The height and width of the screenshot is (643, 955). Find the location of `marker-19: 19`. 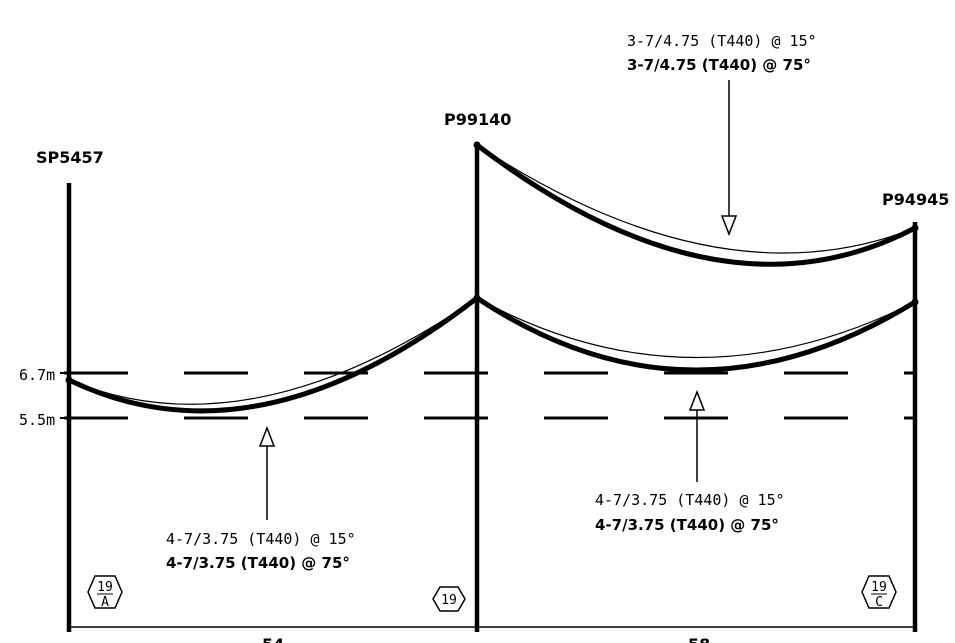

marker-19: 19 is located at coordinates (449, 599).